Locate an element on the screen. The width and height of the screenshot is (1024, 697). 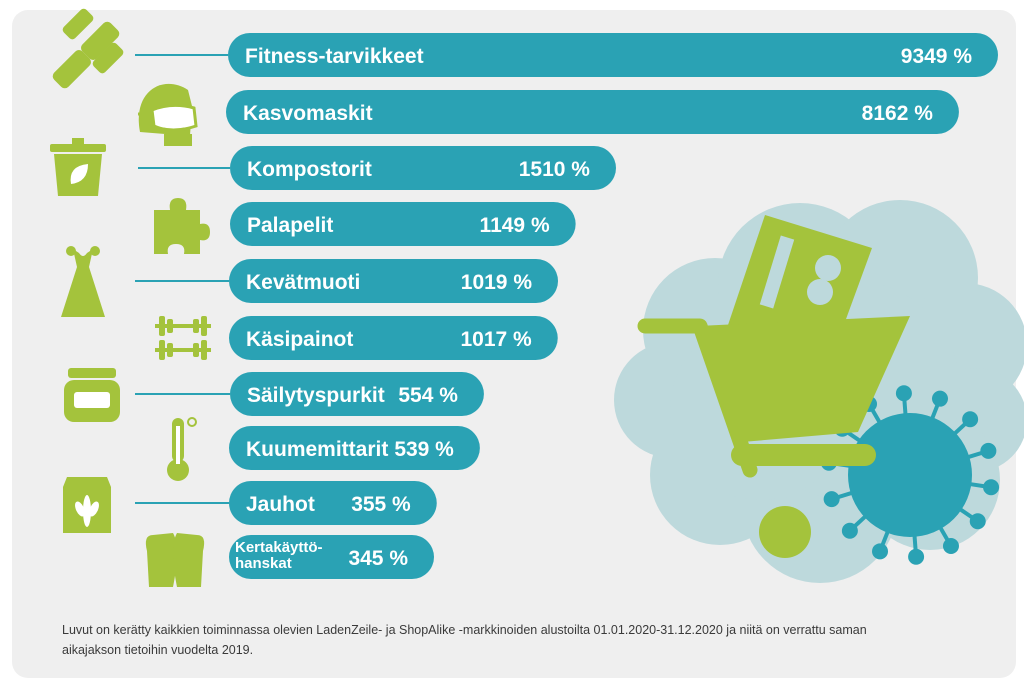
flour-bag-icon is located at coordinates (87, 505).